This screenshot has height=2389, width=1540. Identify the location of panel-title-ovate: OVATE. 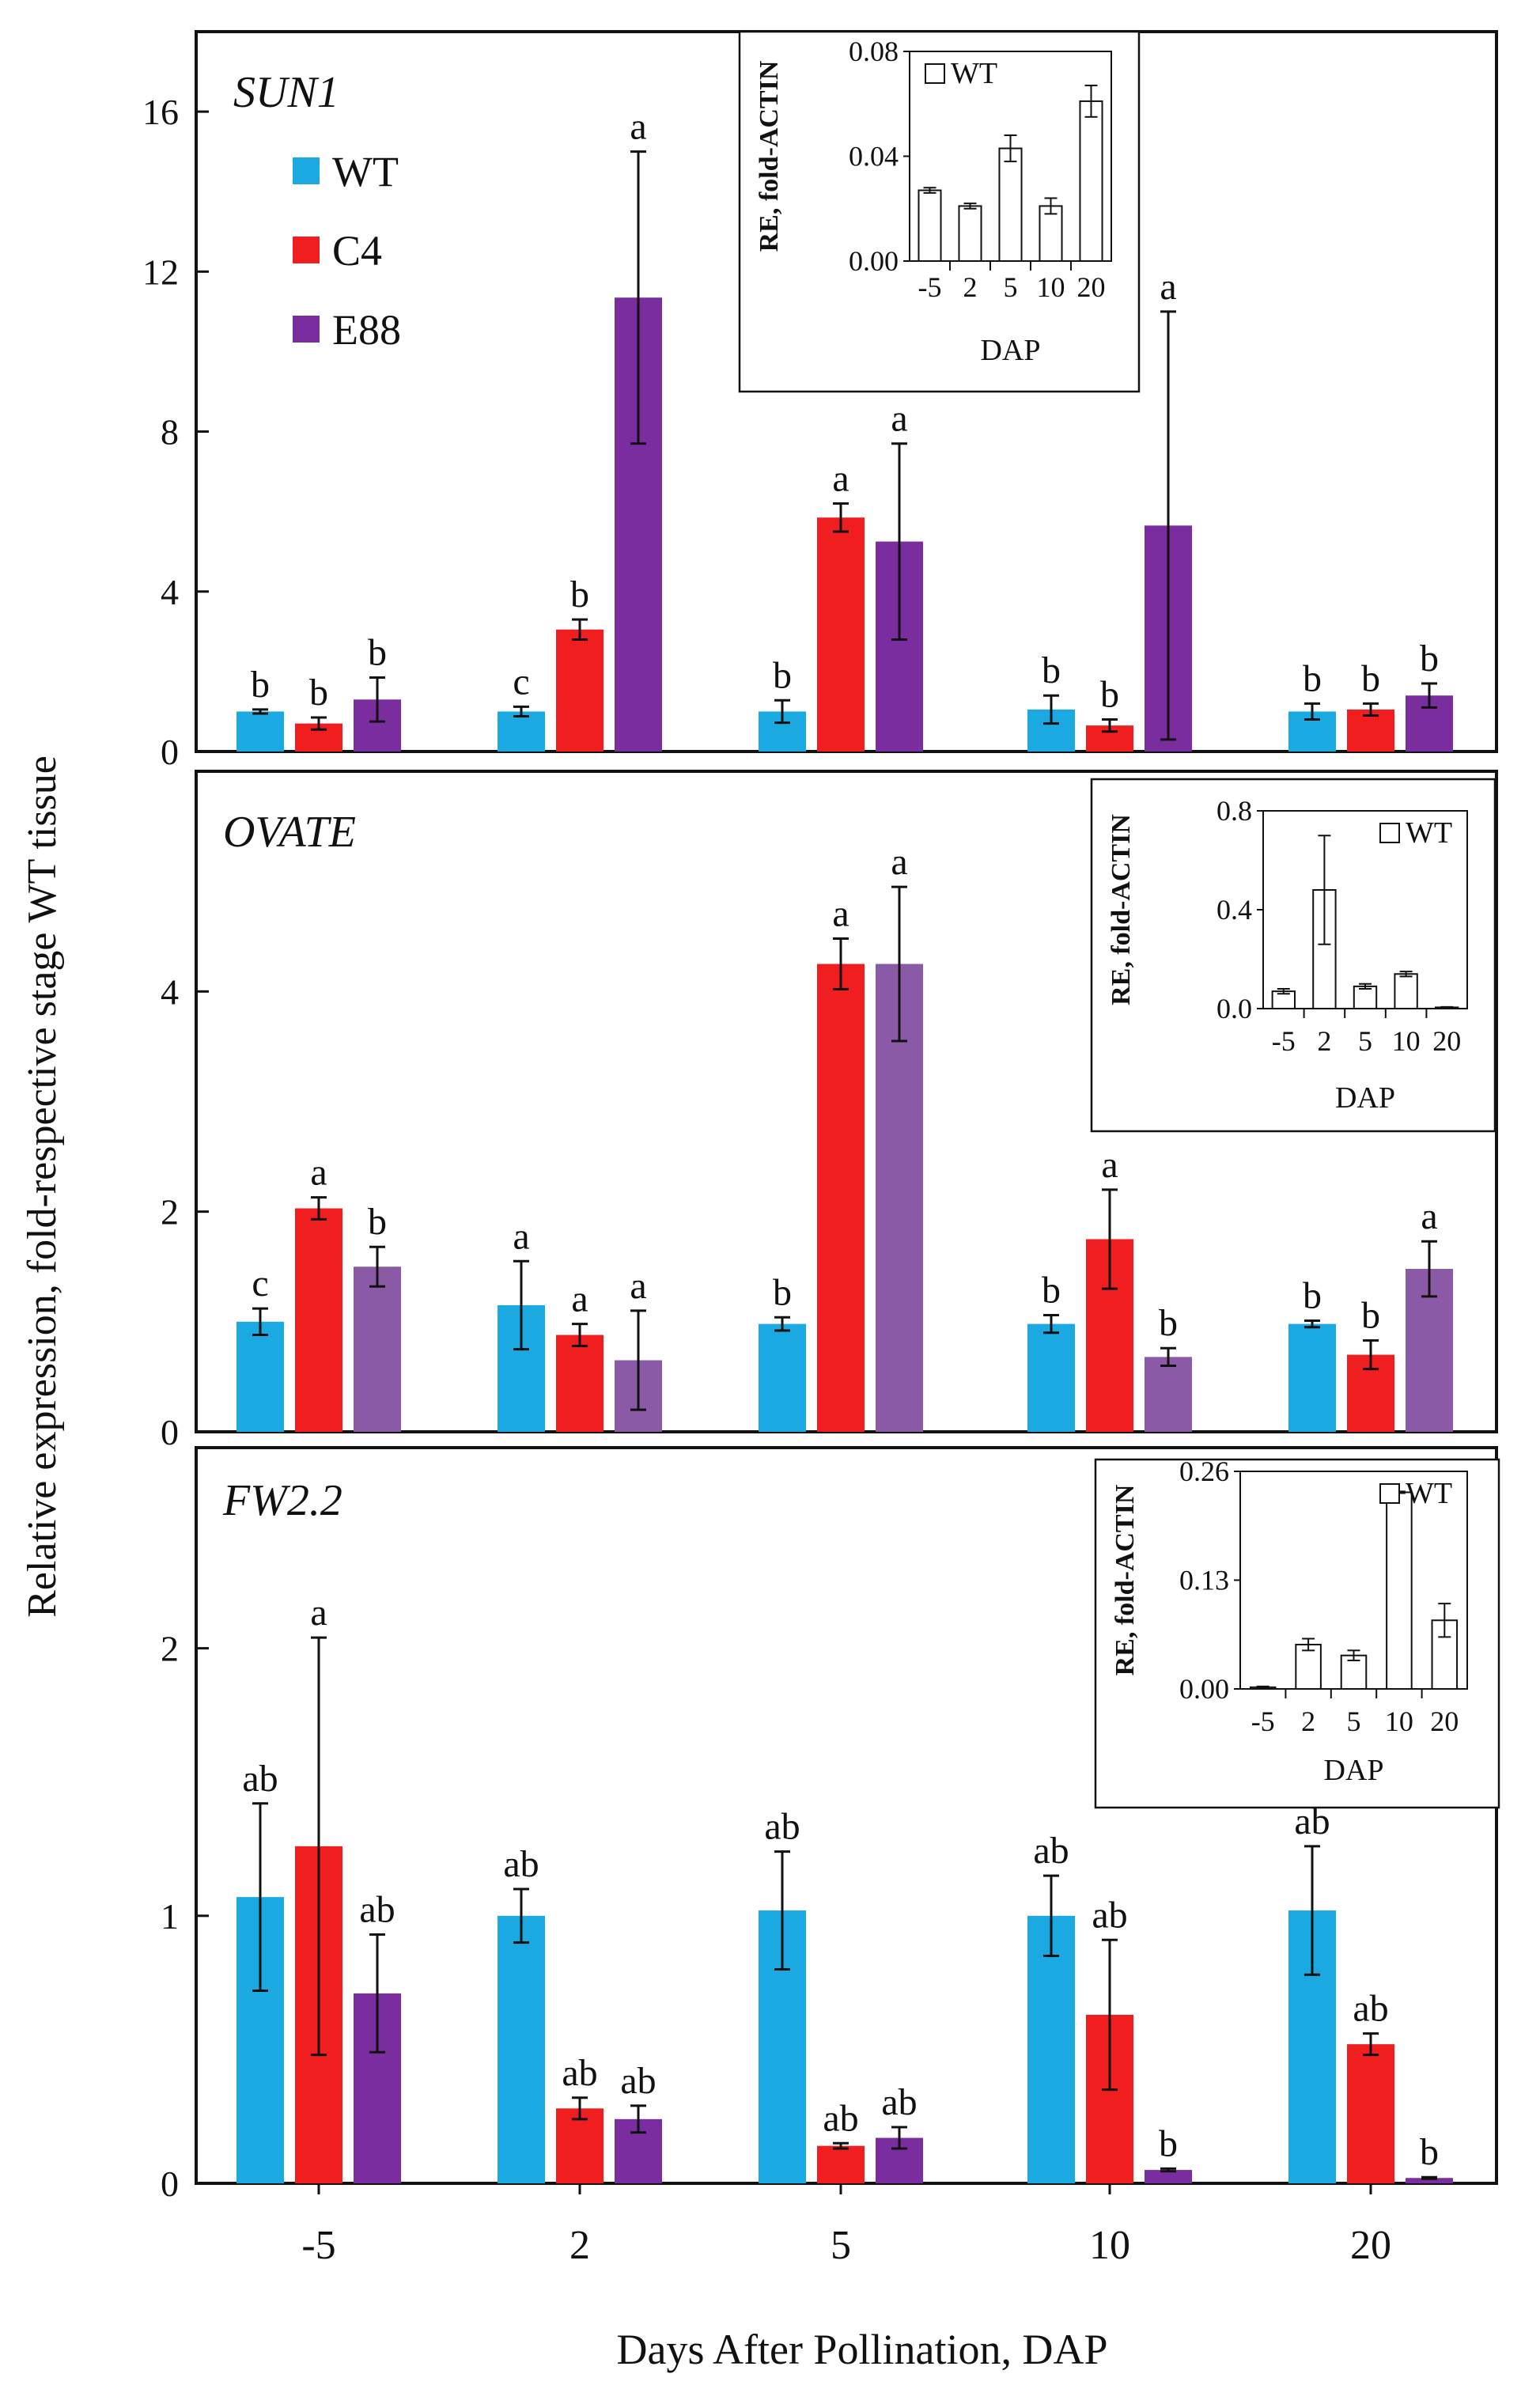
(289, 833).